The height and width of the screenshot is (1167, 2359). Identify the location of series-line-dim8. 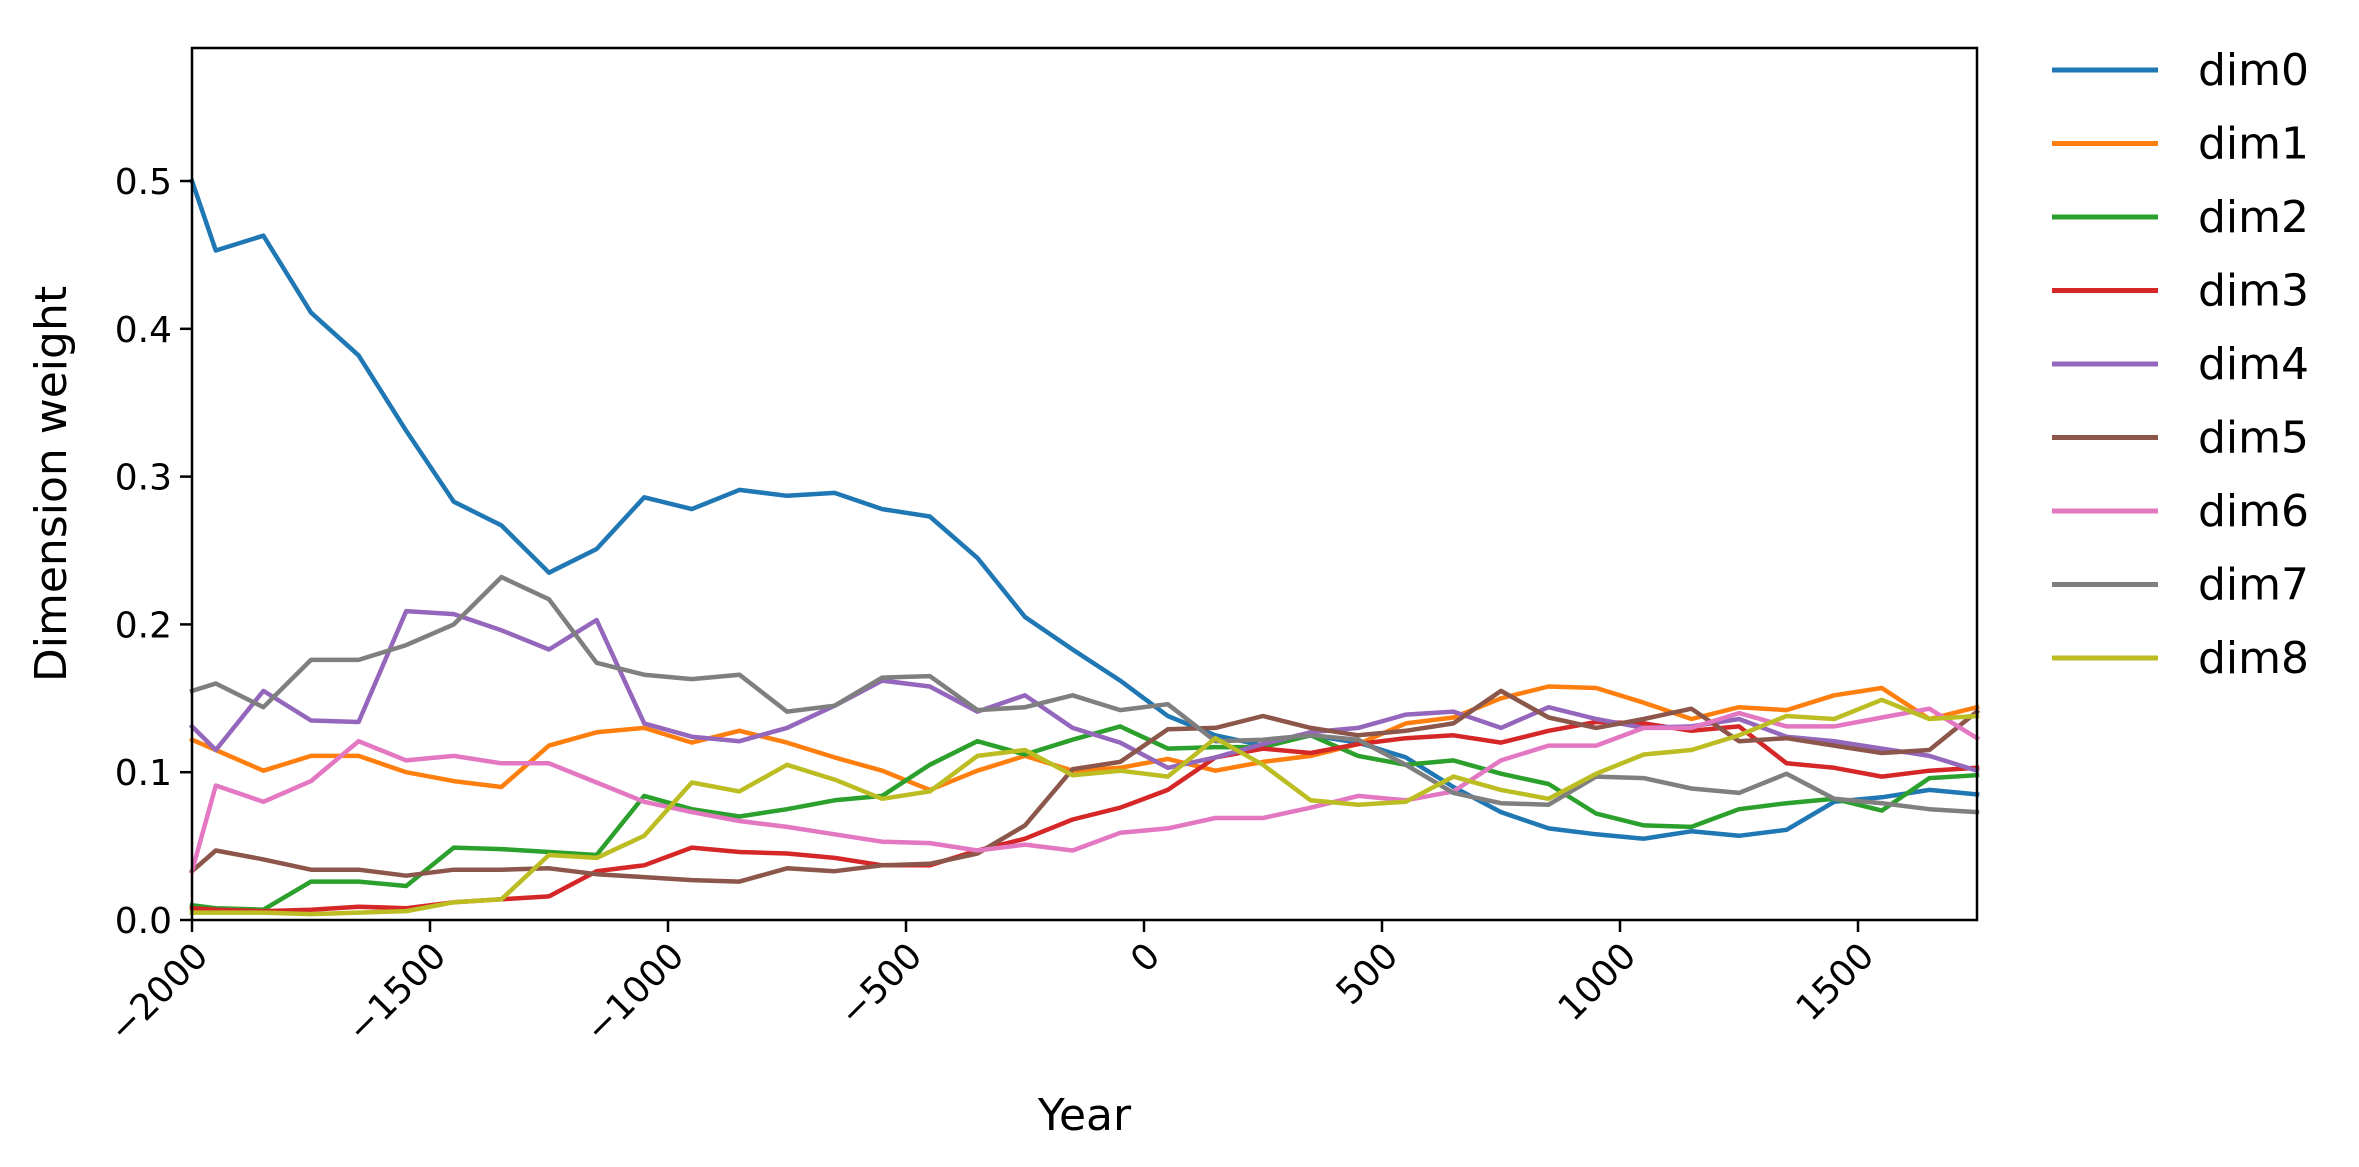
(1084, 807).